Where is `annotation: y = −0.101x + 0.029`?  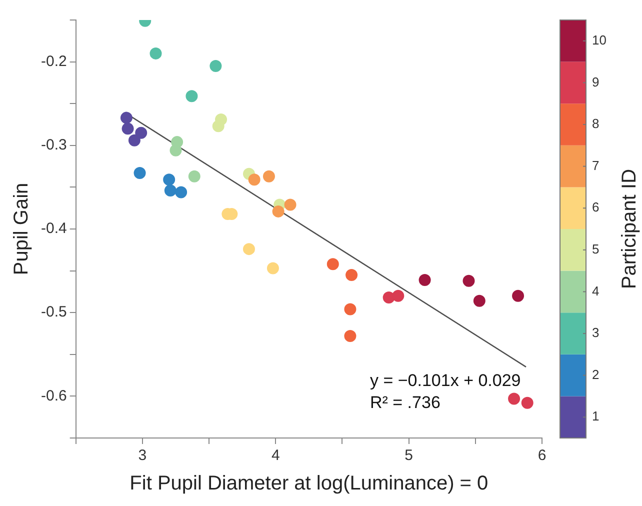
annotation: y = −0.101x + 0.029 is located at coordinates (445, 380).